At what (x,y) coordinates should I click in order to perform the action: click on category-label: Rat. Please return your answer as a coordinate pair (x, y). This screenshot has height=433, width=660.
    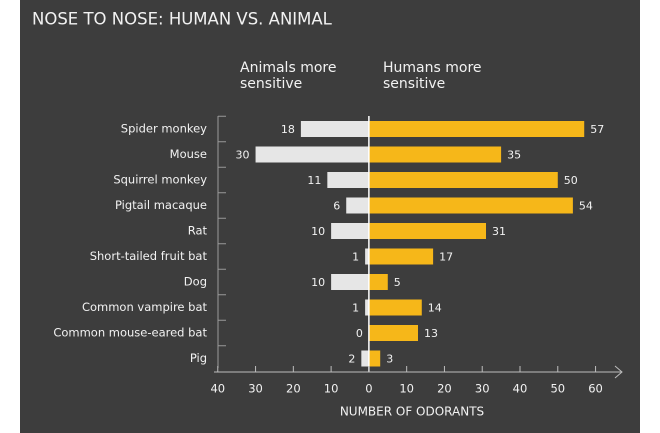
    Looking at the image, I should click on (198, 231).